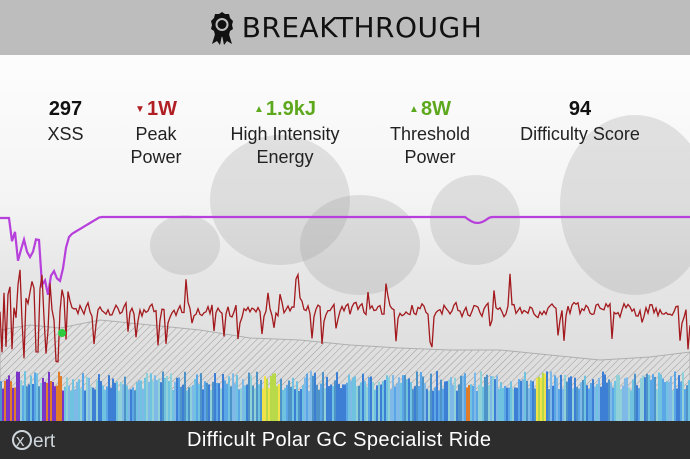 The width and height of the screenshot is (690, 459). I want to click on stat-value: 1W, so click(161, 109).